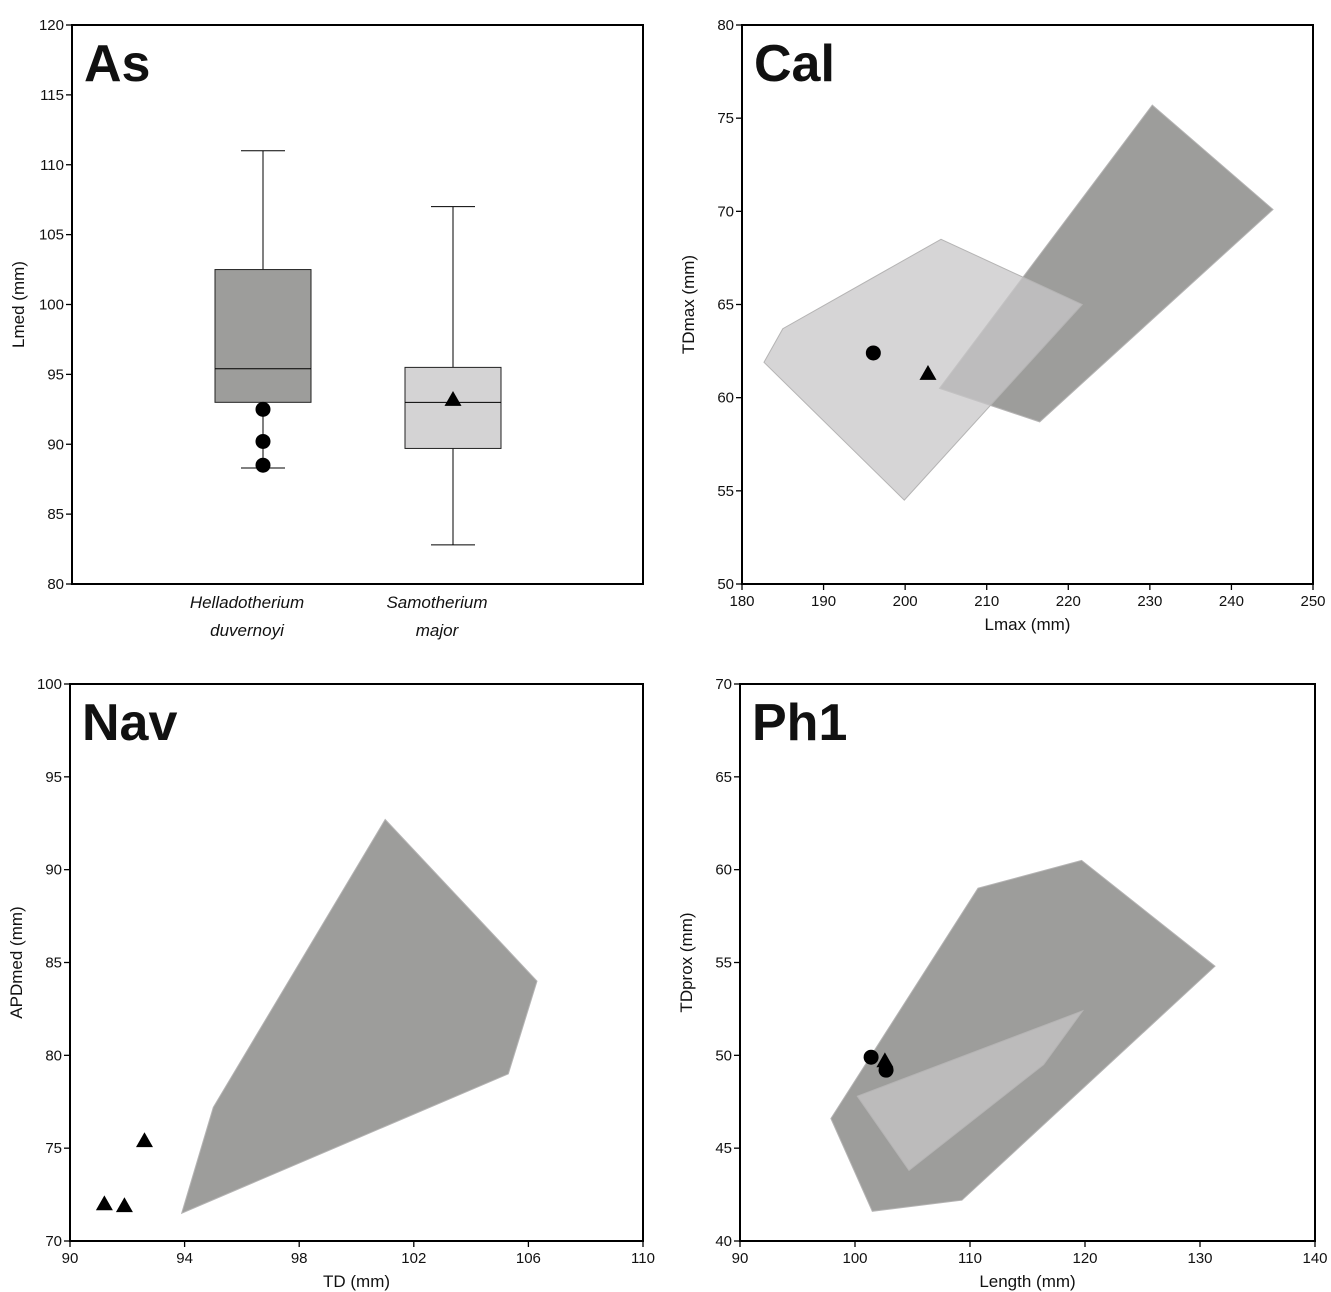 The width and height of the screenshot is (1331, 1292). I want to click on x-tick-label: 140, so click(1314, 1258).